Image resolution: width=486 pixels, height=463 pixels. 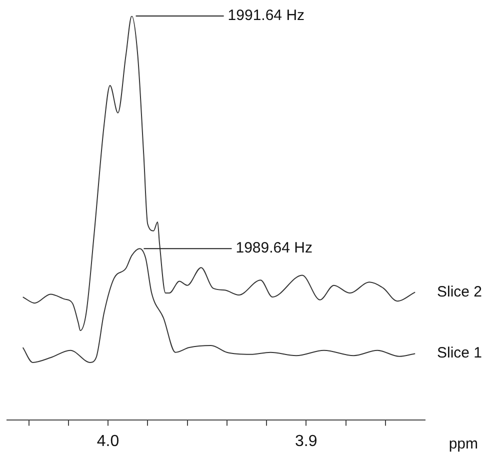 What do you see at coordinates (459, 353) in the screenshot?
I see `series-label: Slice 1` at bounding box center [459, 353].